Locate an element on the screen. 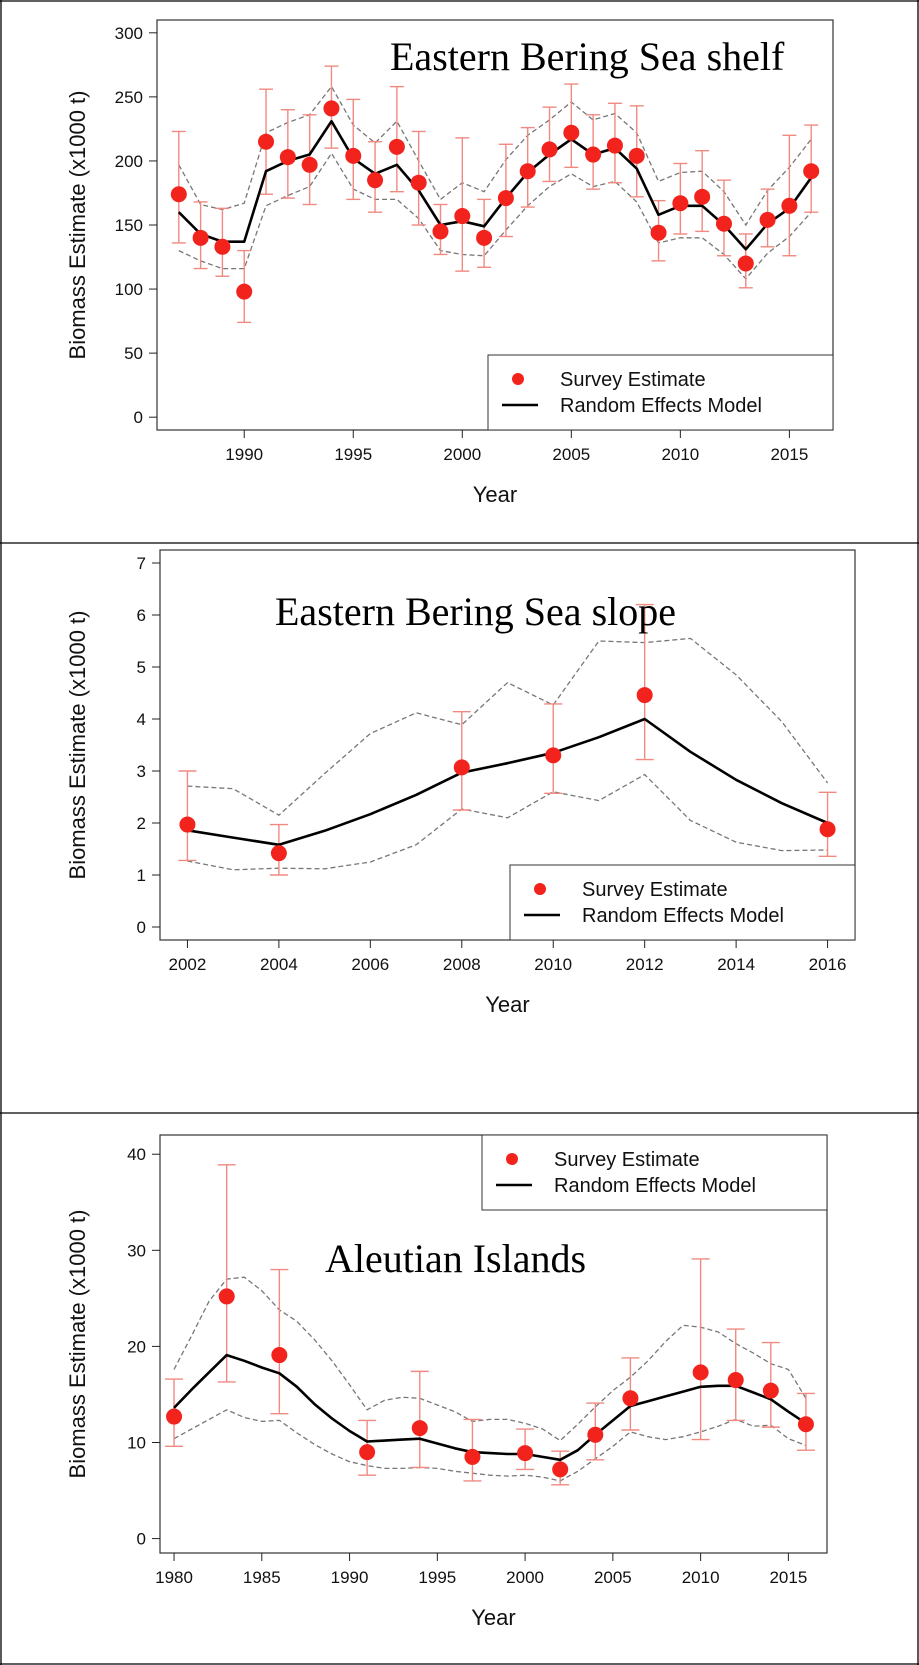 Image resolution: width=919 pixels, height=1665 pixels. chart-title: Aleutian Islands is located at coordinates (455, 1258).